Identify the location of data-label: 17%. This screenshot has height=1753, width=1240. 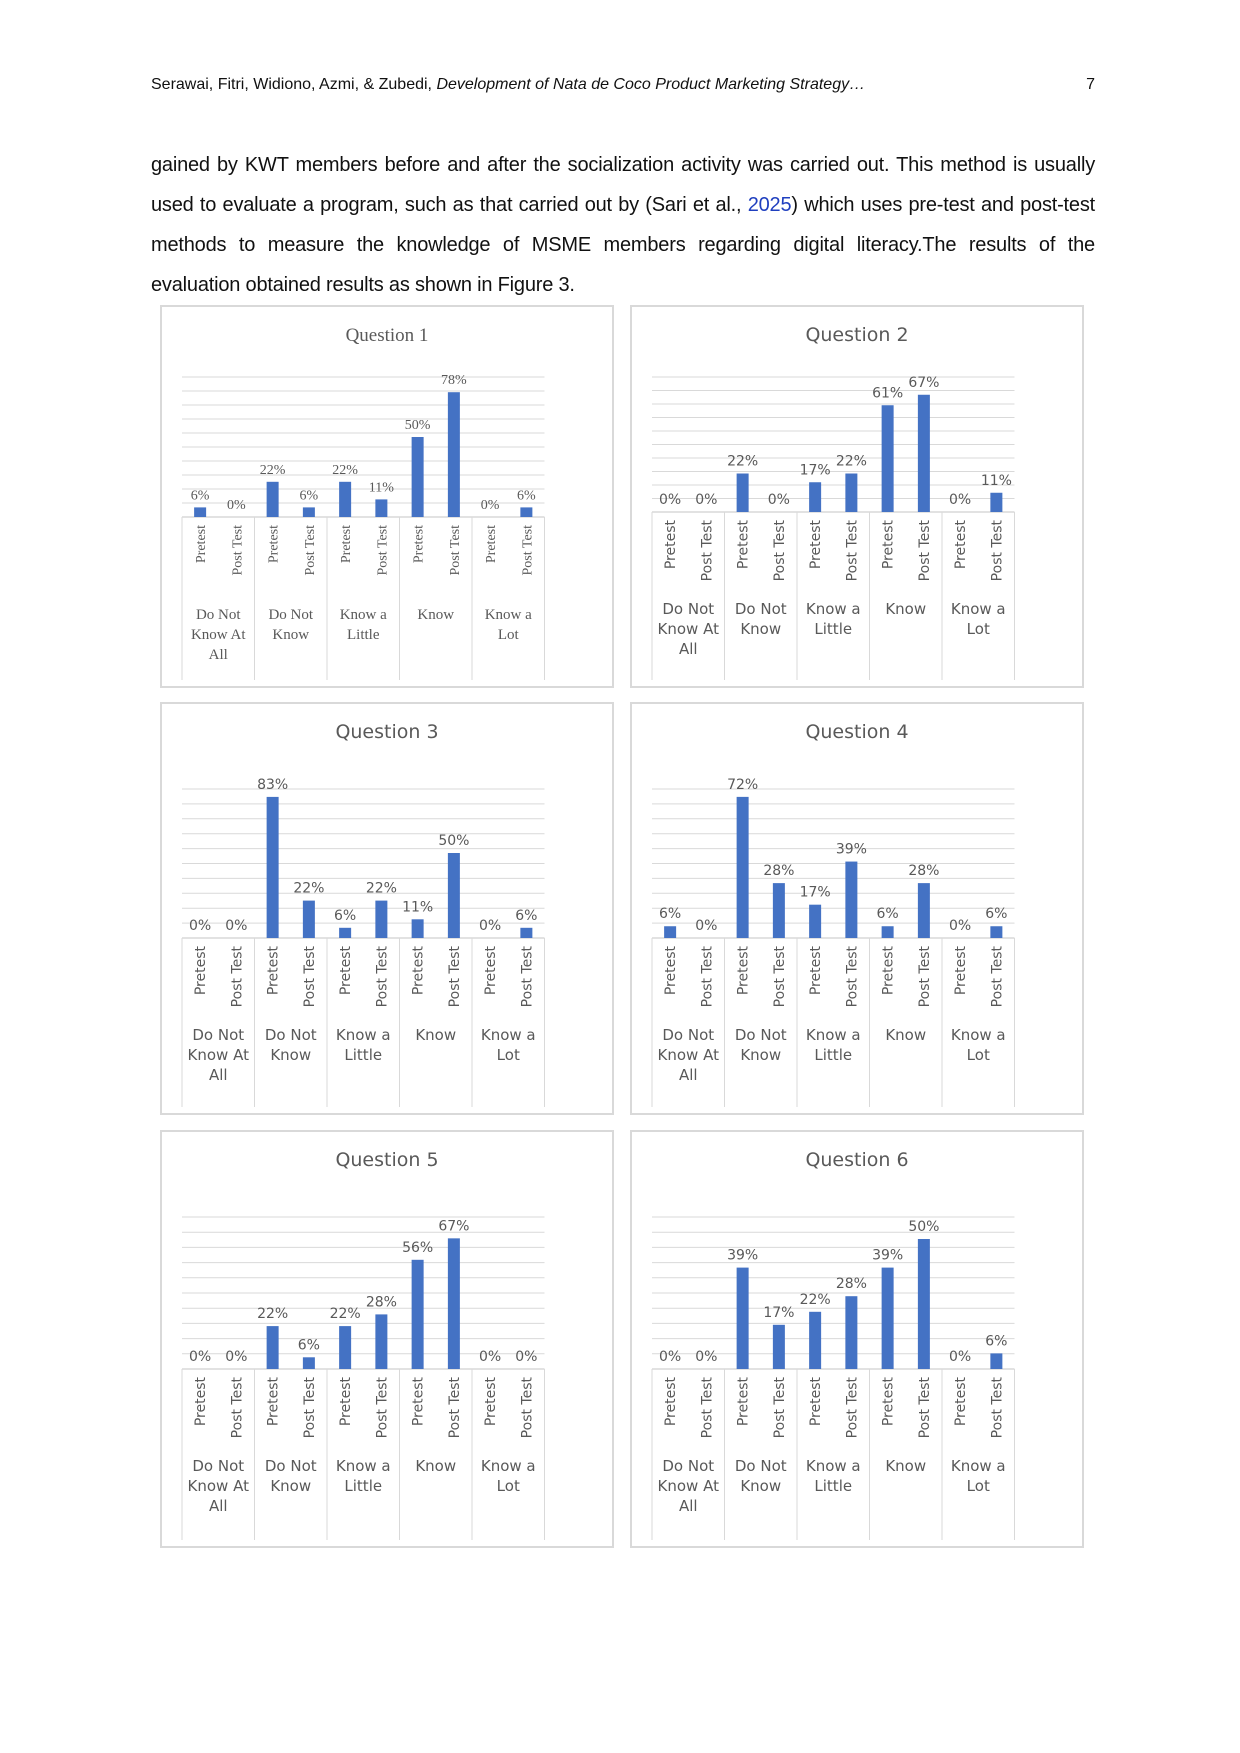
(815, 893).